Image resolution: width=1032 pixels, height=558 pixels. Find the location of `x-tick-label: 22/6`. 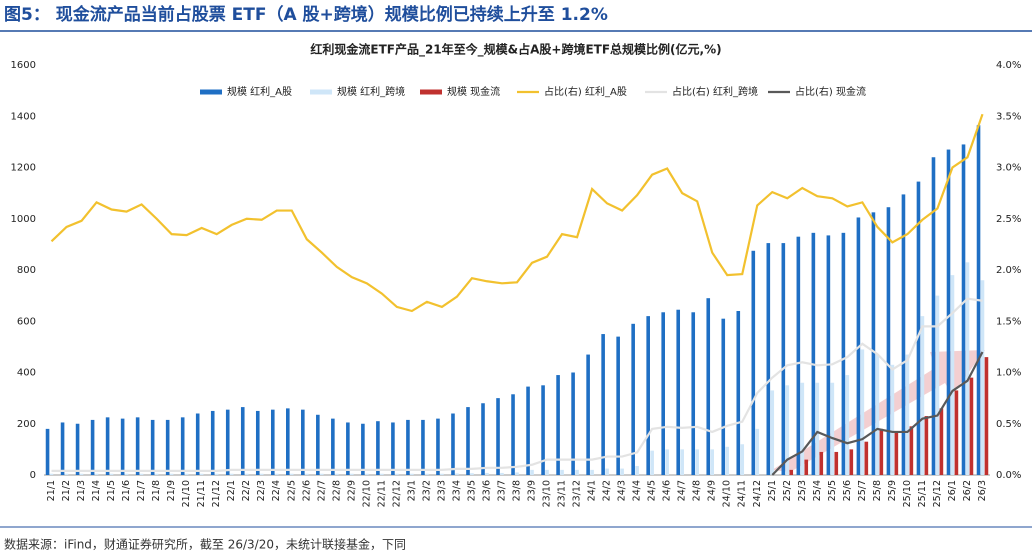

x-tick-label: 22/6 is located at coordinates (306, 490).